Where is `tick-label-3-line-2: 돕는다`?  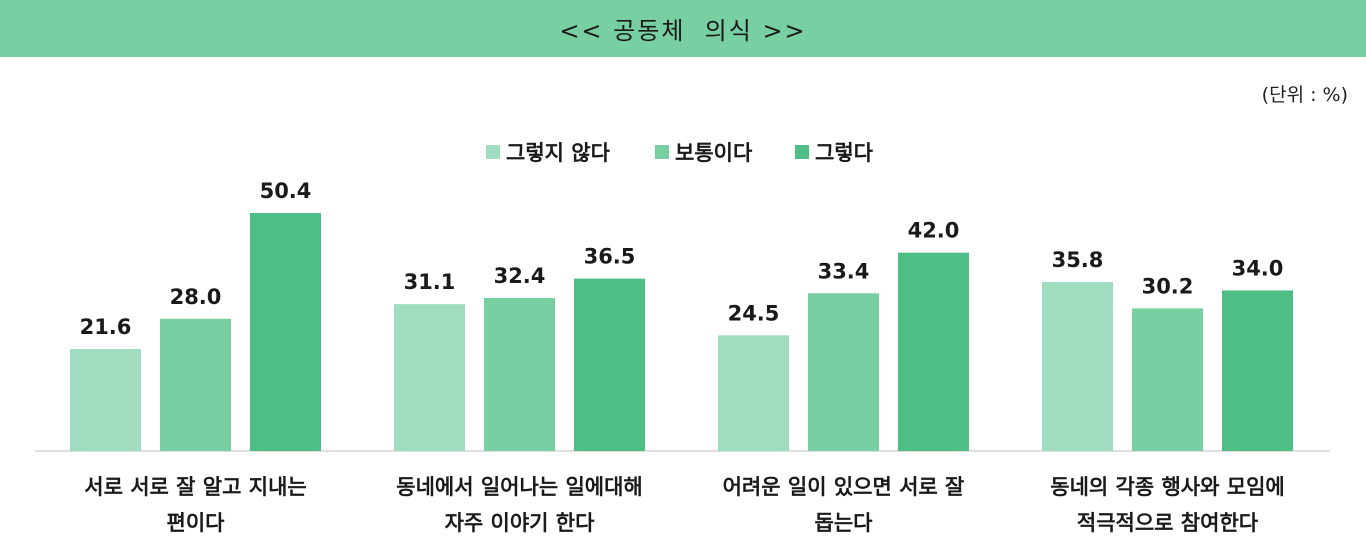 tick-label-3-line-2: 돕는다 is located at coordinates (844, 523).